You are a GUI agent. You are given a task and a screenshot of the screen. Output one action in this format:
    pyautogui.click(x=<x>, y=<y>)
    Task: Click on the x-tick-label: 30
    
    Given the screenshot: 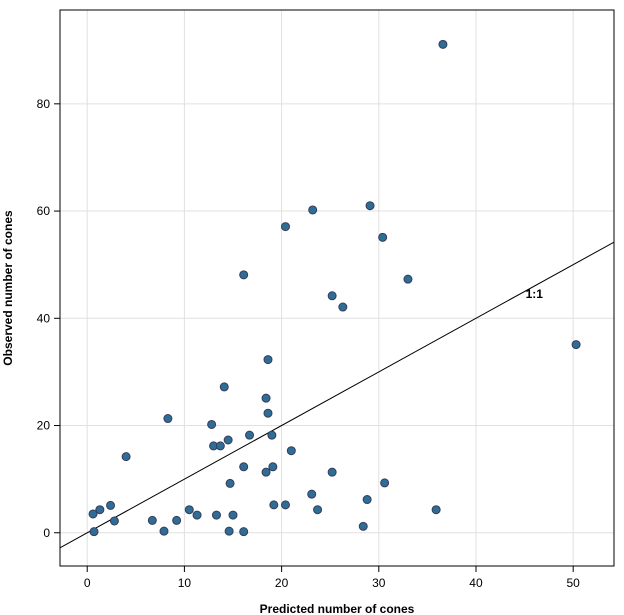 What is the action you would take?
    pyautogui.click(x=379, y=583)
    